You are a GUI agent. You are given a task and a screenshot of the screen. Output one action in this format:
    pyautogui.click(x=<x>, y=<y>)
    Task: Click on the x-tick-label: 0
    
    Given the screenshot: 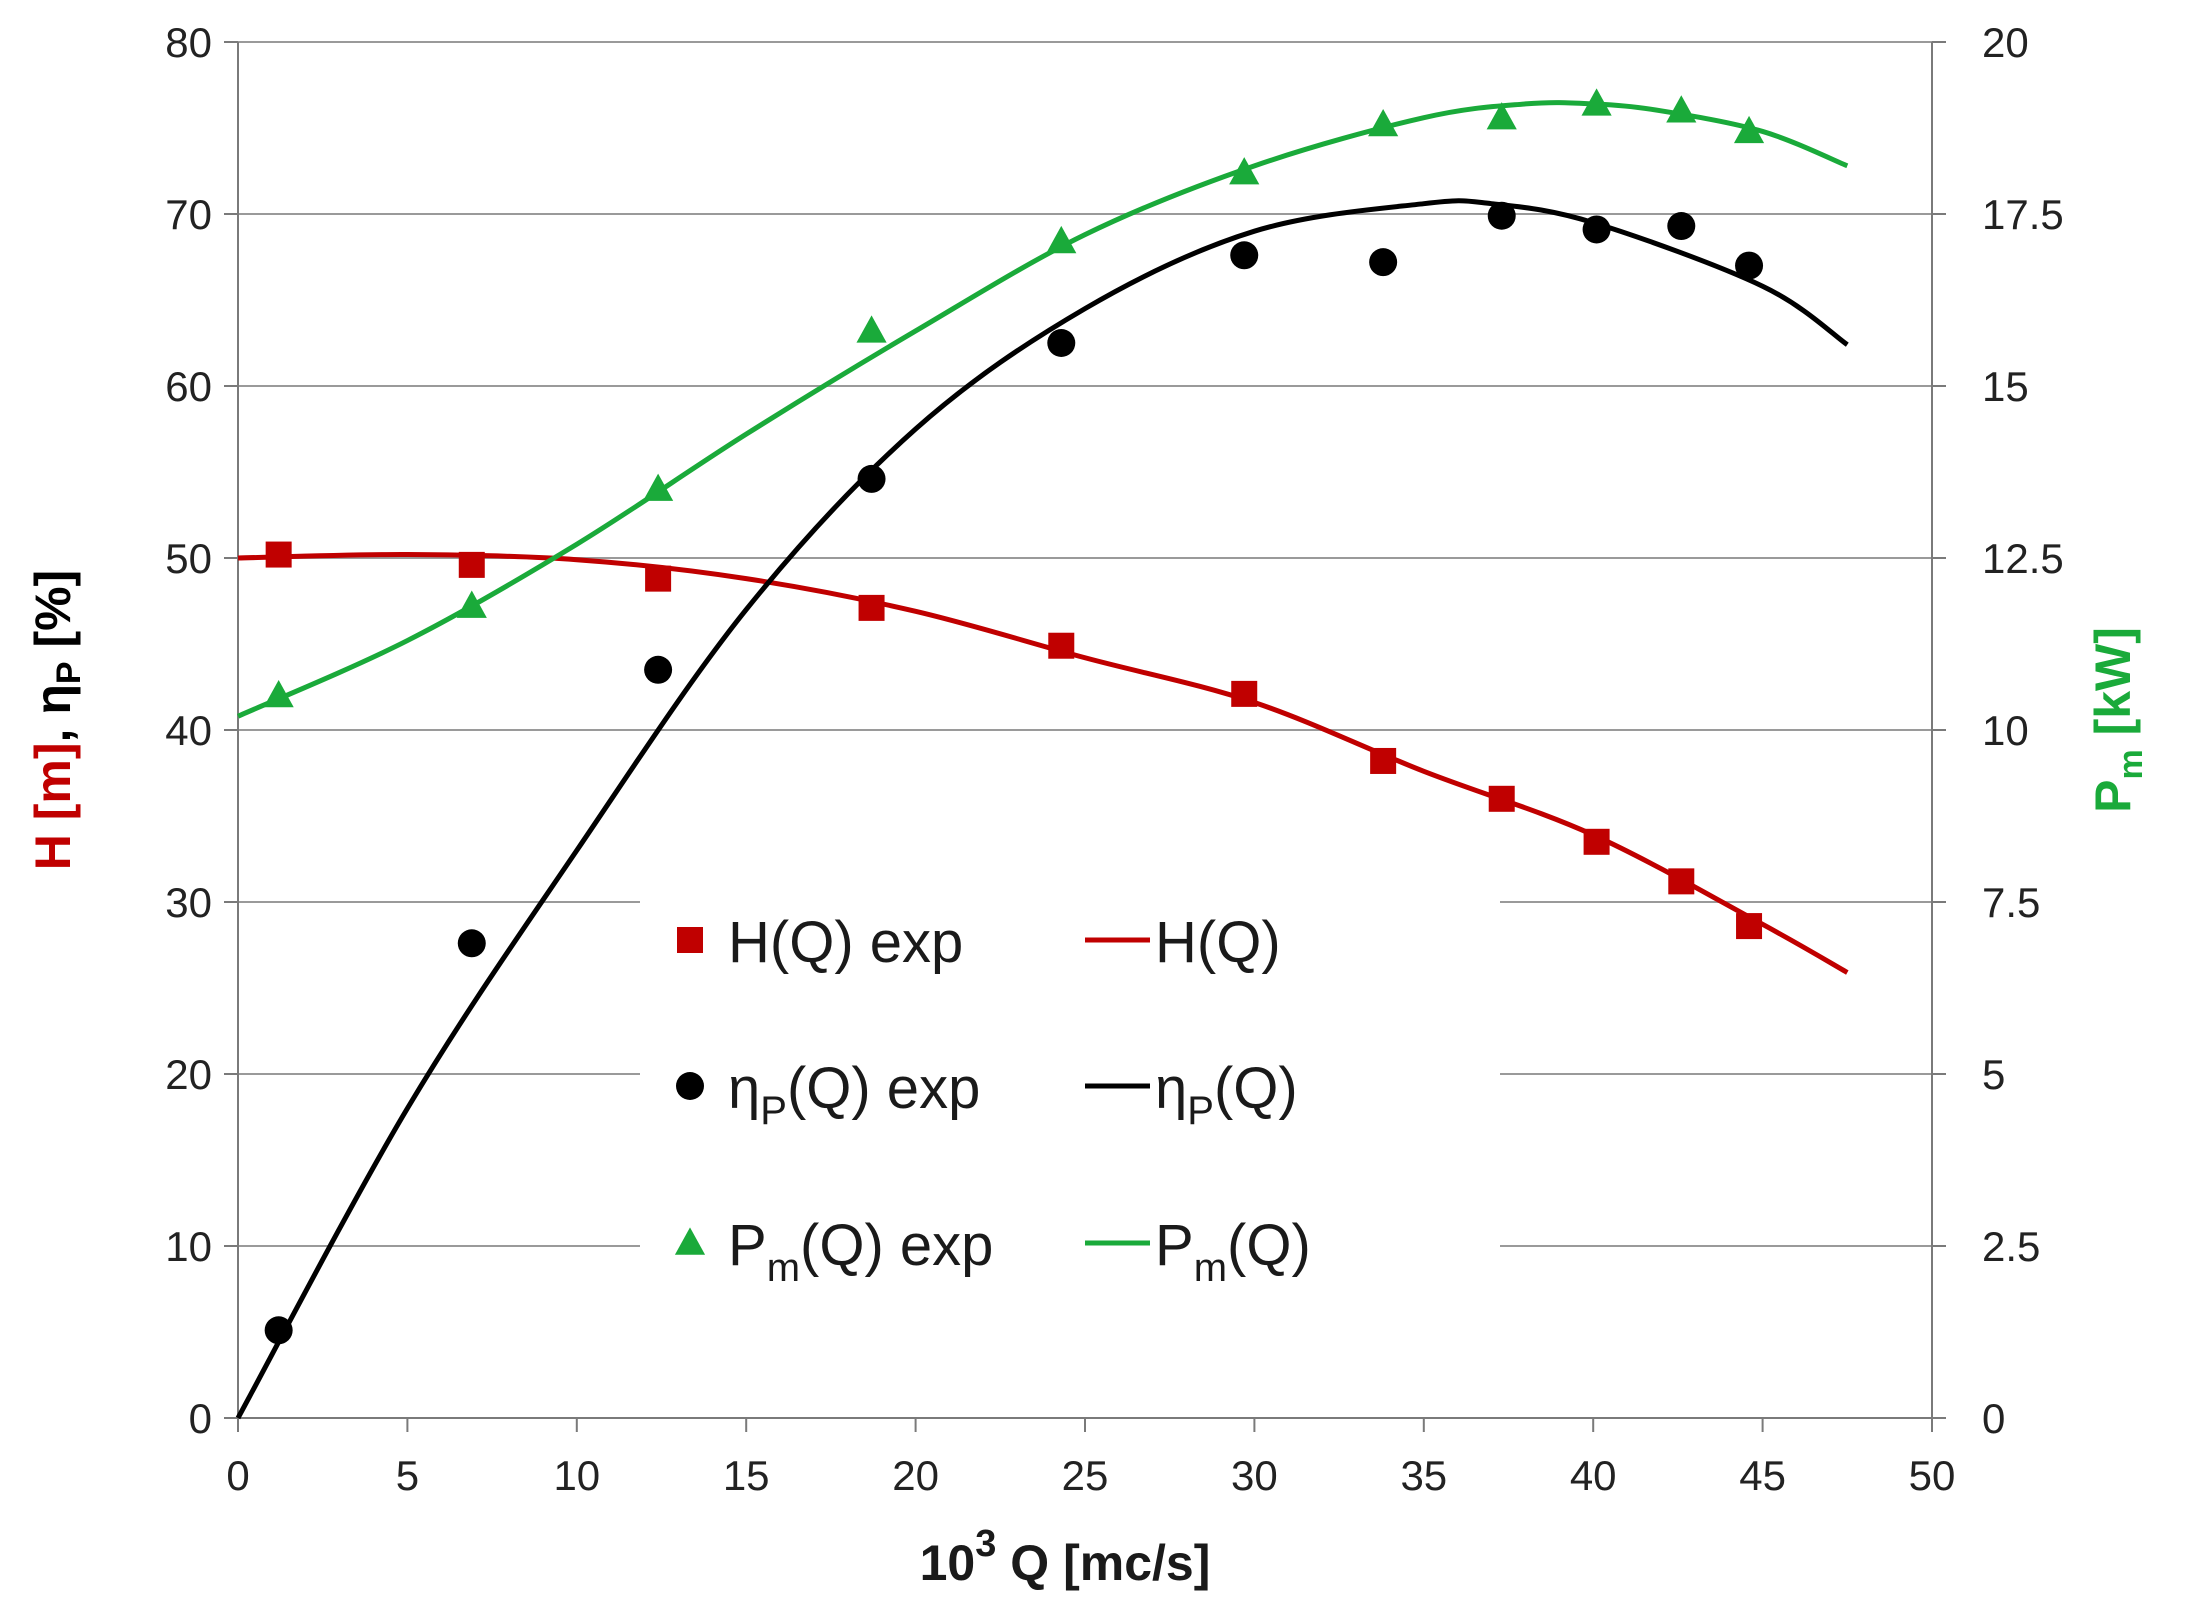 What is the action you would take?
    pyautogui.click(x=237, y=1475)
    